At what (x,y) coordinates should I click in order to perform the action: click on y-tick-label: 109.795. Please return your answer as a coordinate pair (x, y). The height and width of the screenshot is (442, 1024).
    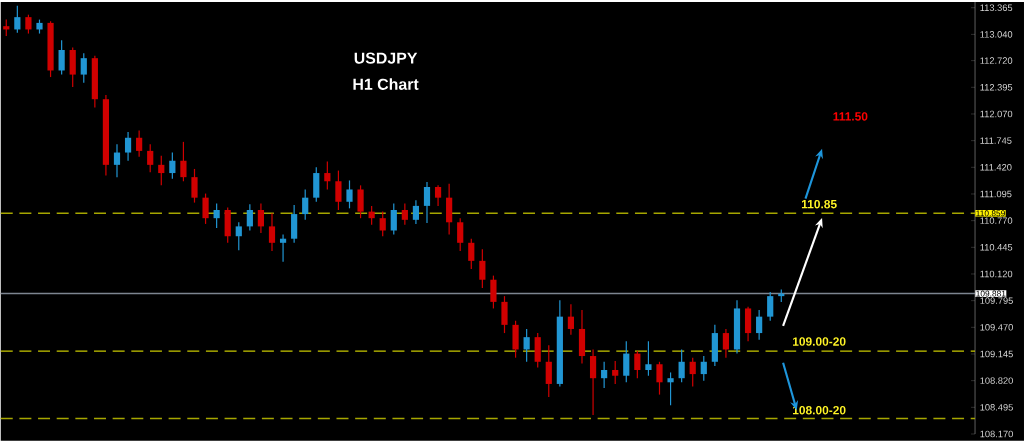
    Looking at the image, I should click on (996, 301).